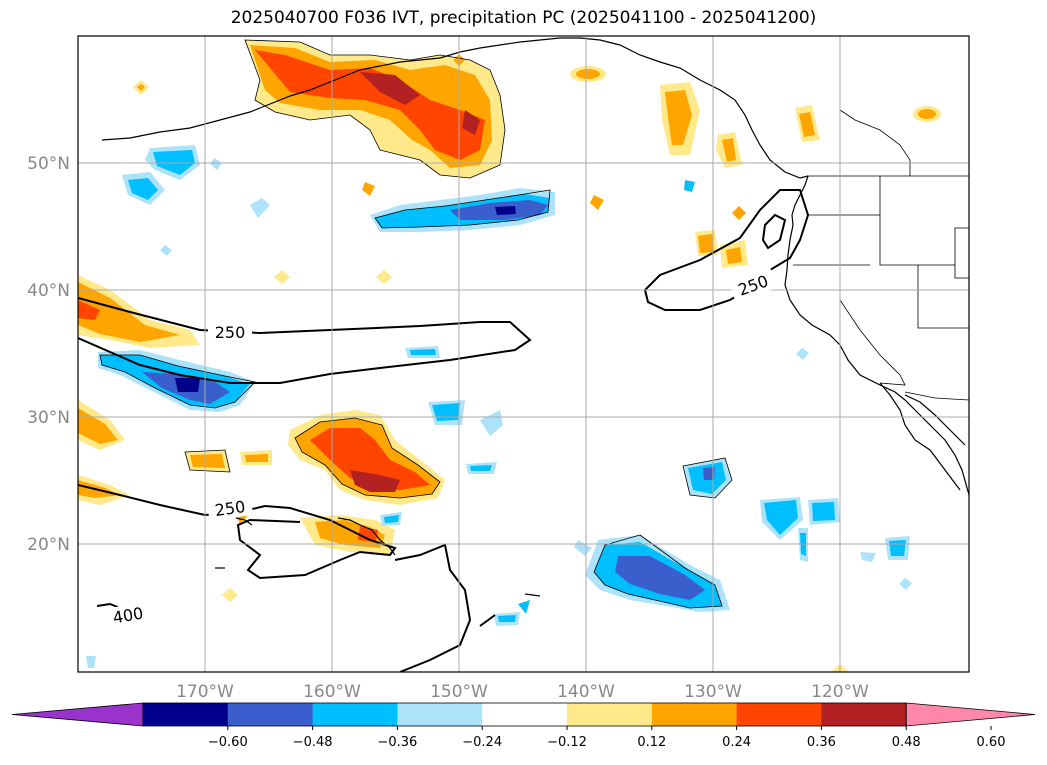  What do you see at coordinates (48, 354) in the screenshot?
I see `lat-labels: 50°N 40°N 30°N 20°N` at bounding box center [48, 354].